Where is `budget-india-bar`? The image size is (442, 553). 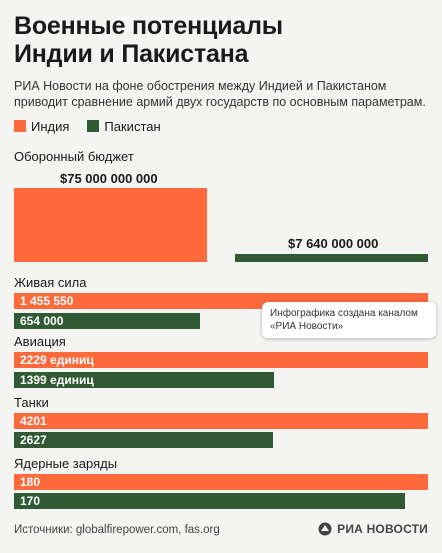
budget-india-bar is located at coordinates (110, 225).